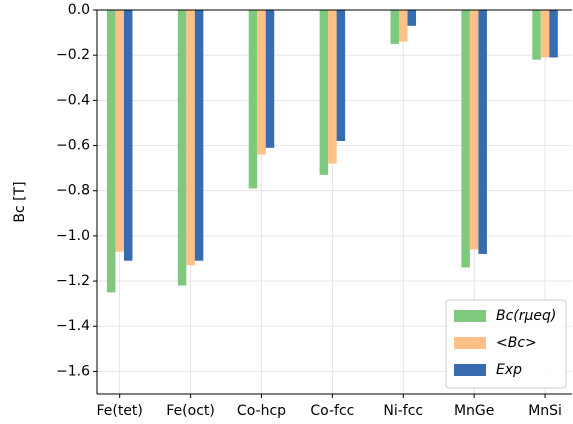 The height and width of the screenshot is (424, 573). Describe the element at coordinates (516, 343) in the screenshot. I see `legend-label: <Bc>` at that location.